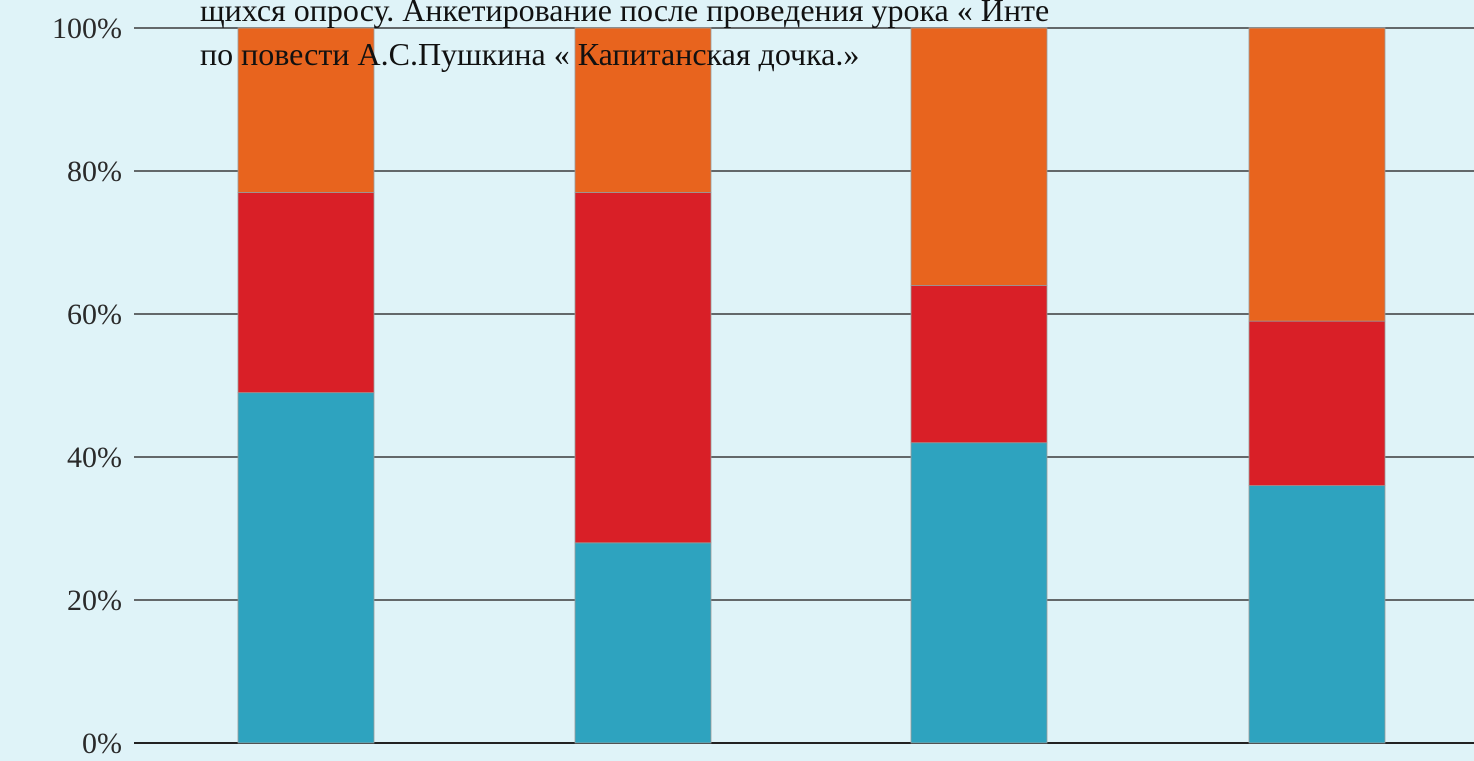  What do you see at coordinates (102, 743) in the screenshot?
I see `y-tick-label: 0%` at bounding box center [102, 743].